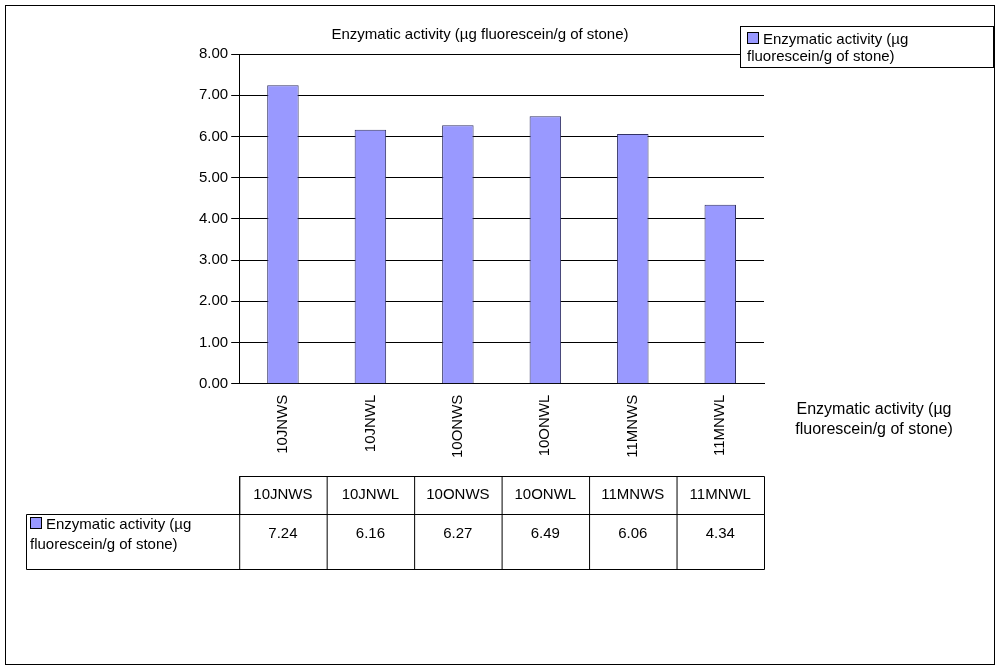 The height and width of the screenshot is (671, 1003). Describe the element at coordinates (631, 426) in the screenshot. I see `x-tick-label: 11MNWS` at that location.